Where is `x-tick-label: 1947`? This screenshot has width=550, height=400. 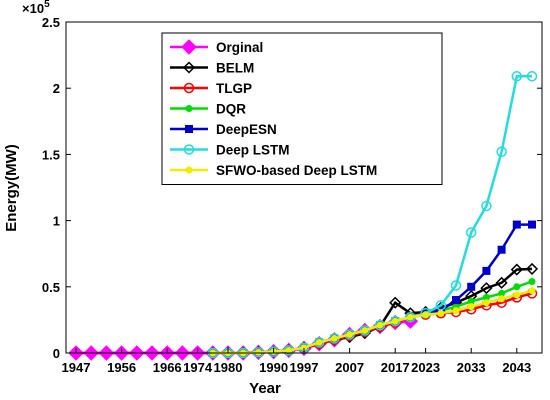 x-tick-label: 1947 is located at coordinates (76, 367).